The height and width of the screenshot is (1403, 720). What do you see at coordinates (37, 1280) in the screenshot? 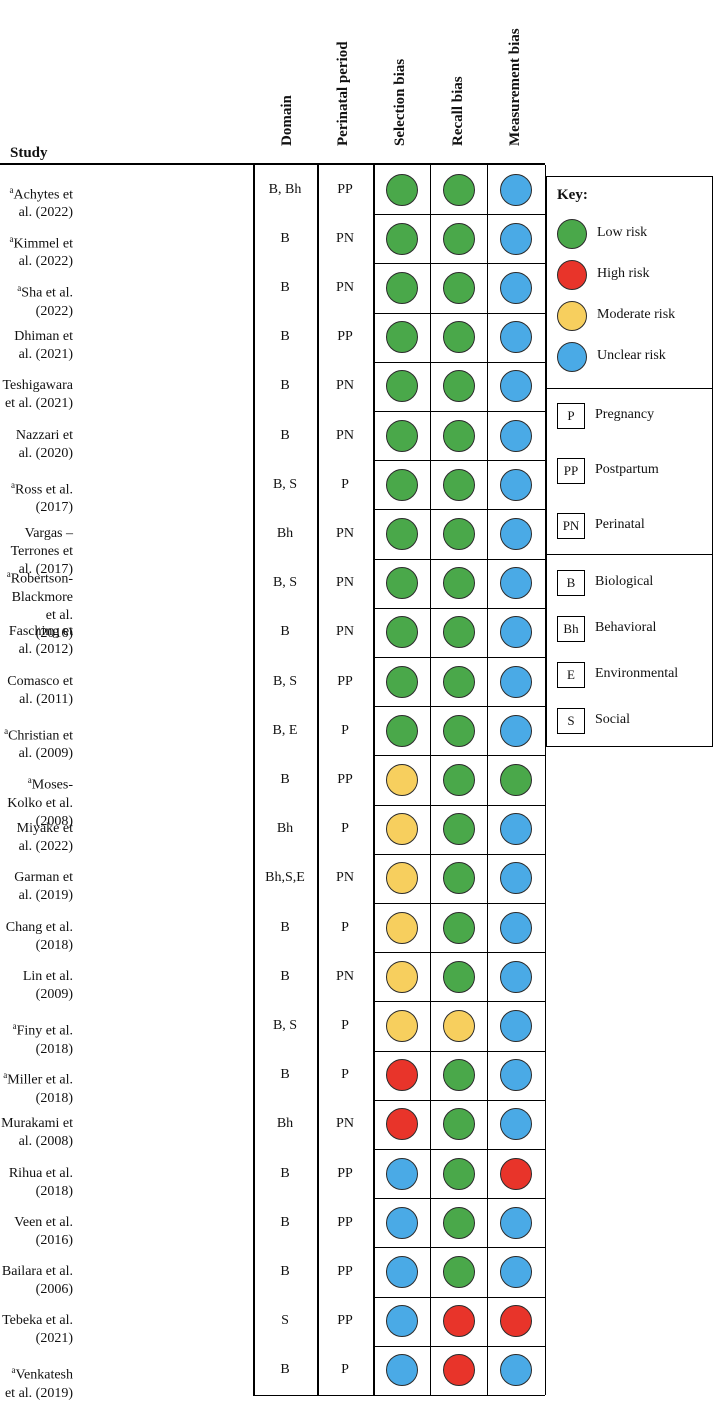
I see `study-name-text: Bailara et al. (2006)` at bounding box center [37, 1280].